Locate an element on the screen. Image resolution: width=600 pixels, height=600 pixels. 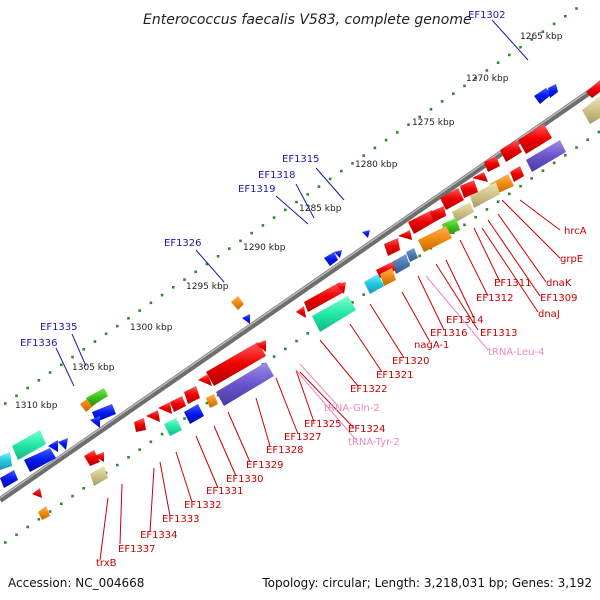
feature-label-trna-leu-4: tRNA-Leu-4 is located at coordinates (516, 352).